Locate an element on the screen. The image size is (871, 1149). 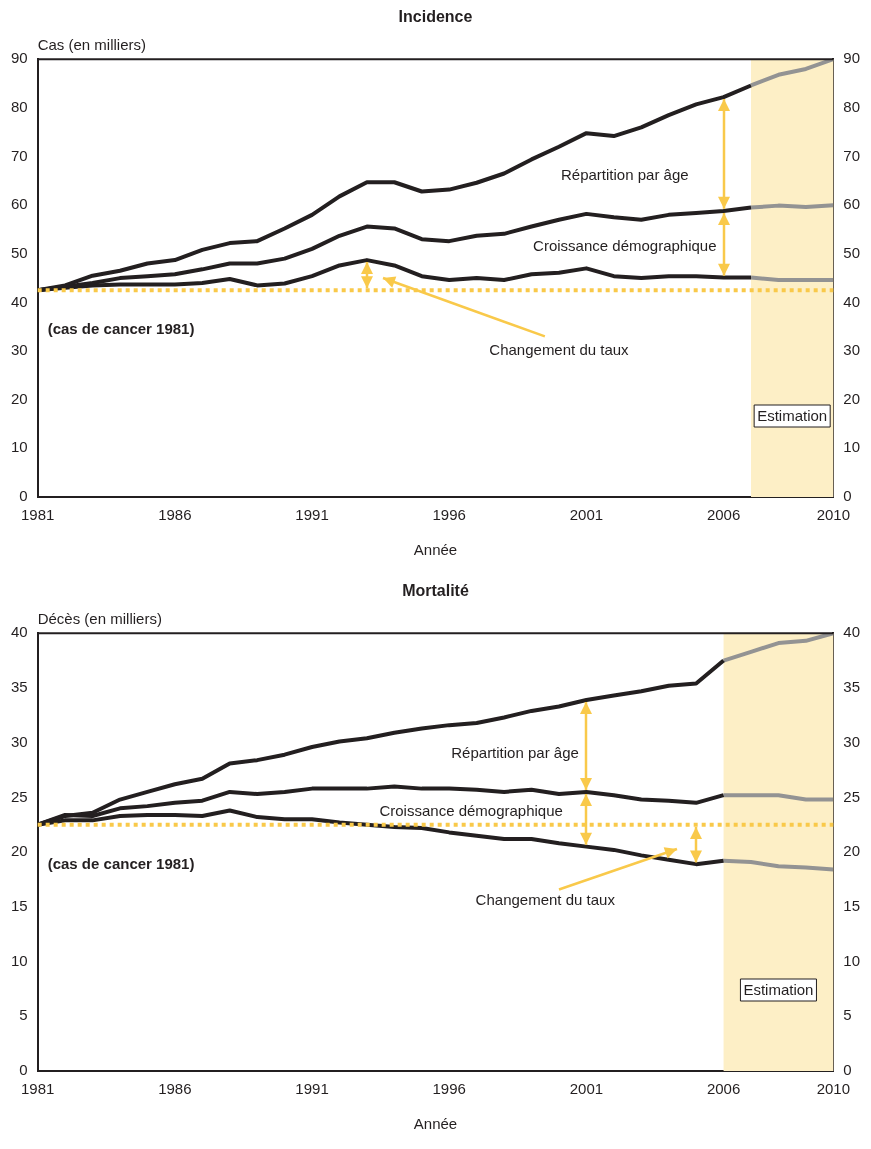
y-tick-label: 25 is located at coordinates (19, 796).